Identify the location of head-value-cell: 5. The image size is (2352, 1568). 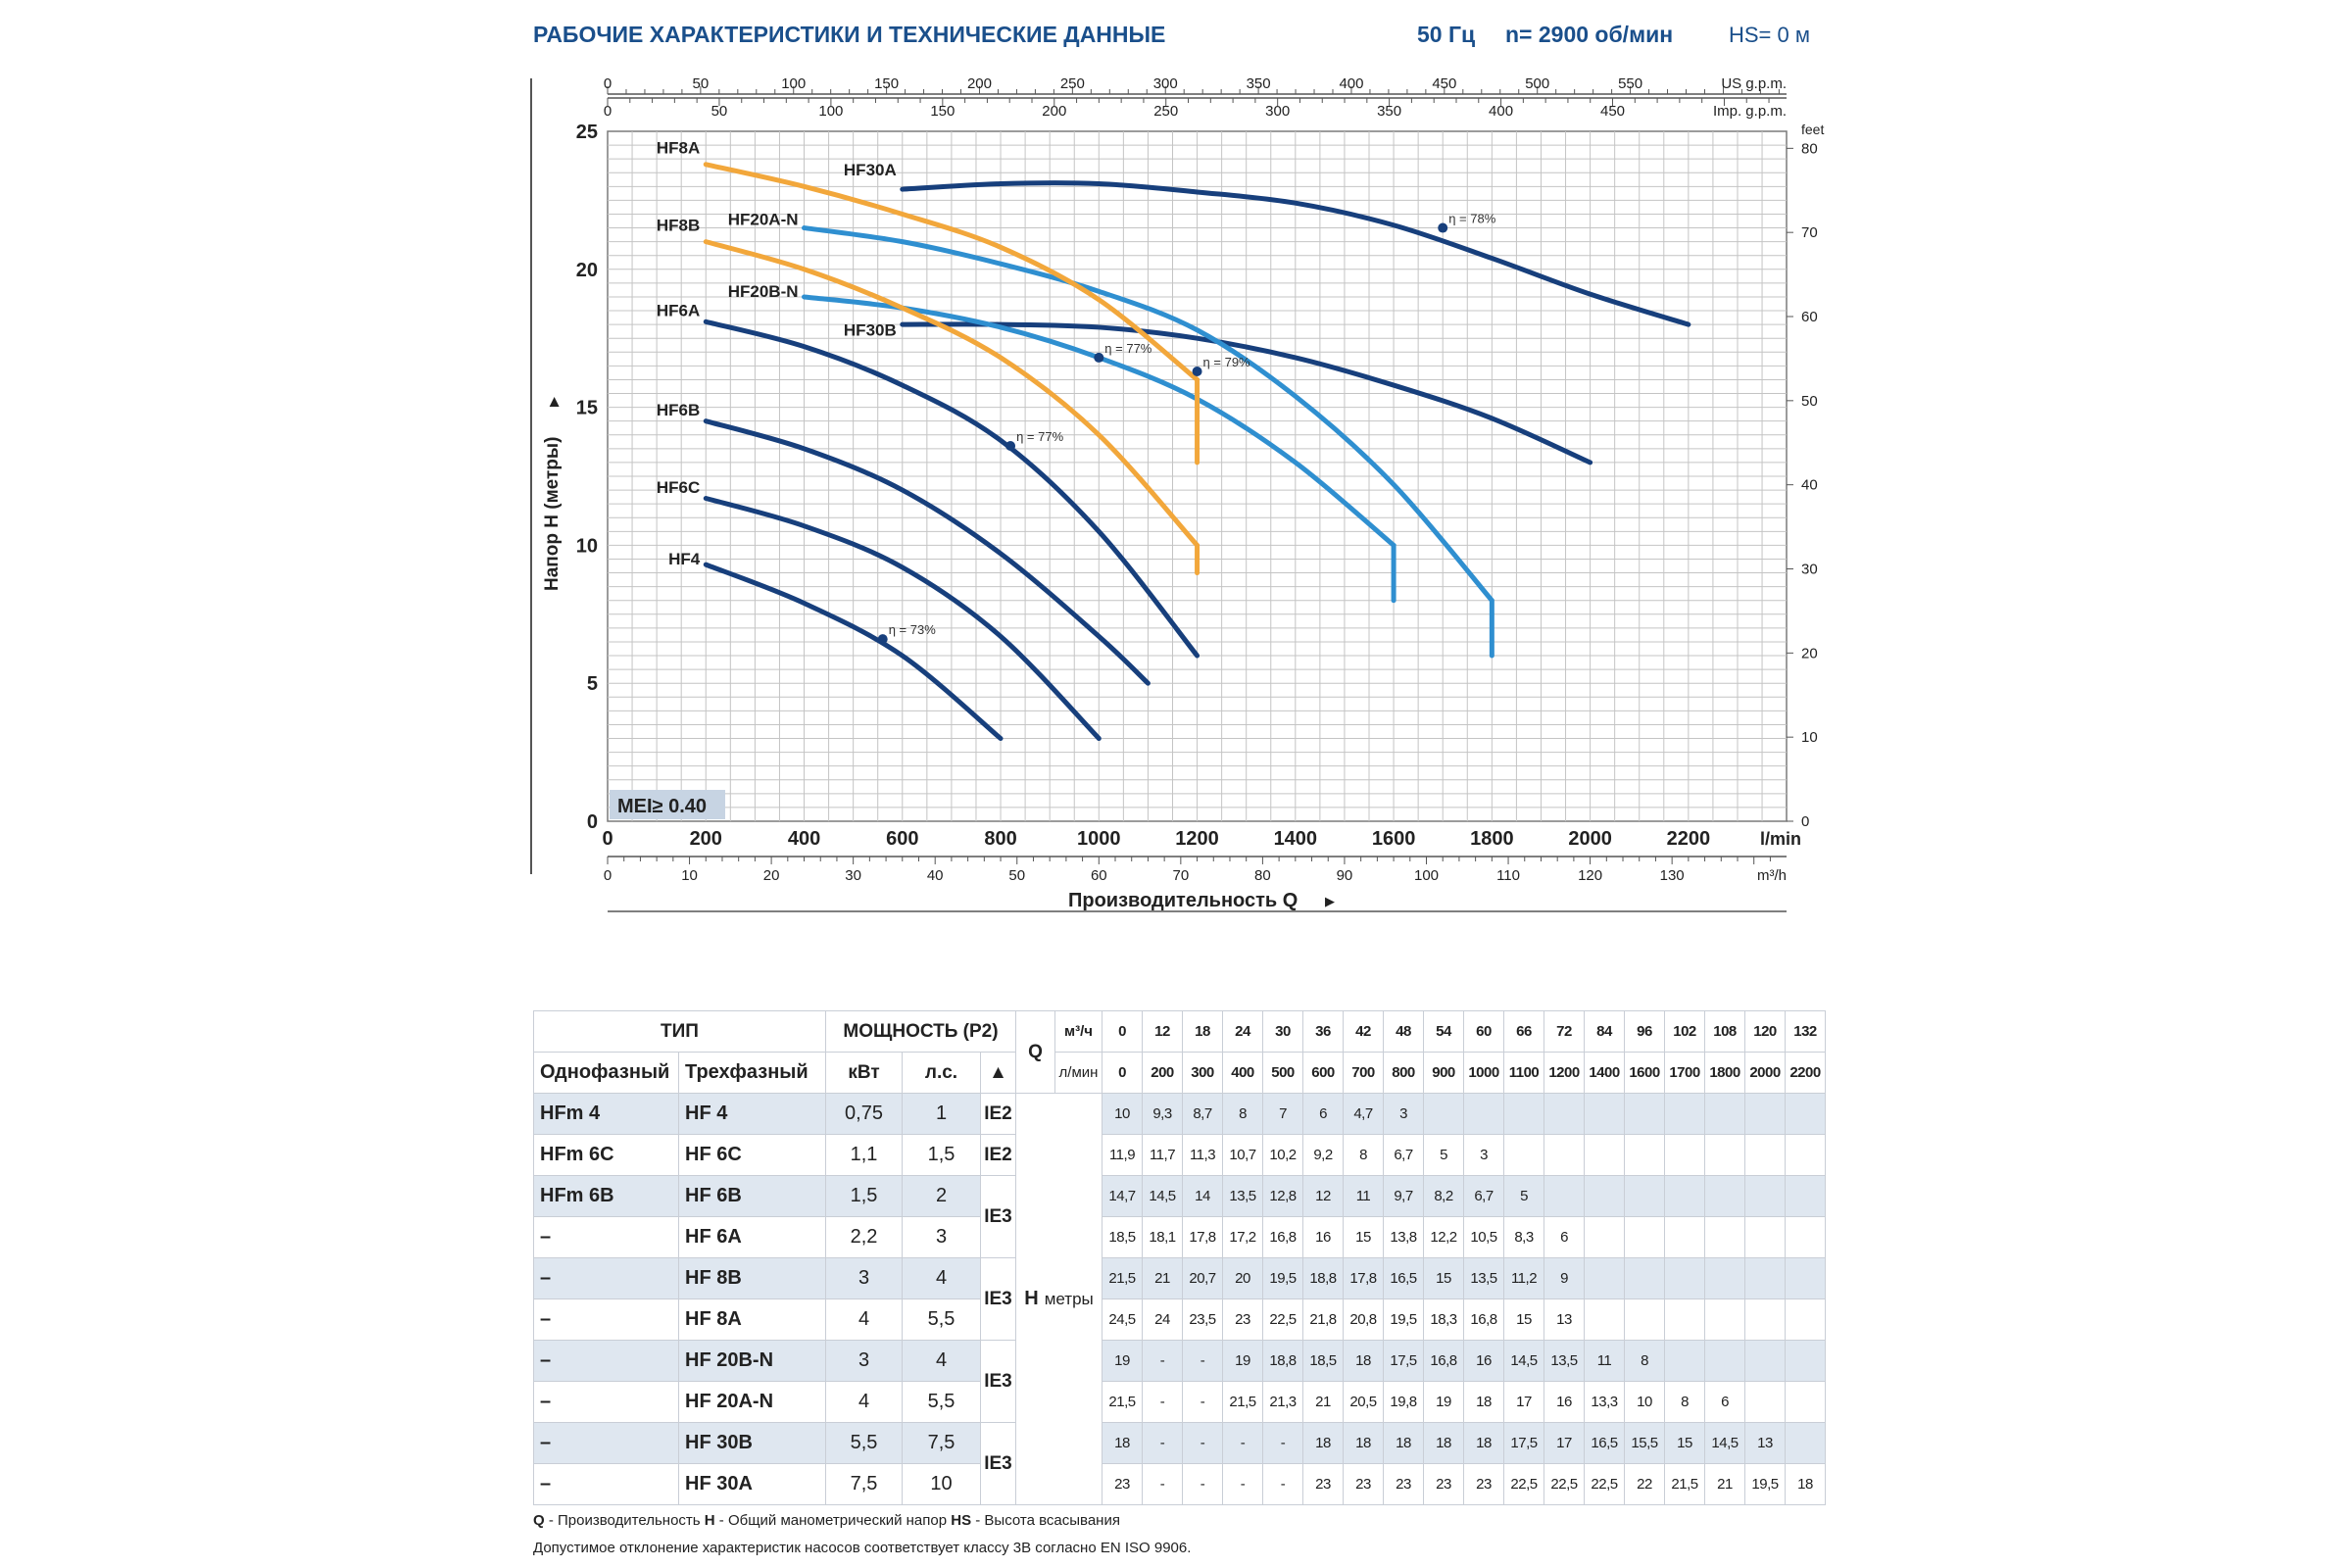
(1443, 1155).